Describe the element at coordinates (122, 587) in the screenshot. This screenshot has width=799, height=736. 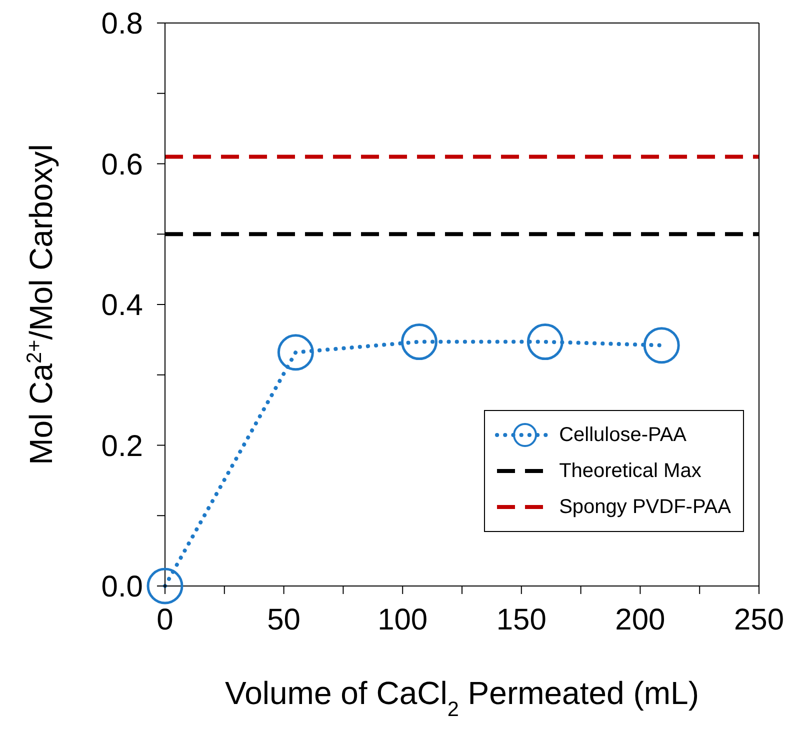
I see `y-tick-label: 0.0` at that location.